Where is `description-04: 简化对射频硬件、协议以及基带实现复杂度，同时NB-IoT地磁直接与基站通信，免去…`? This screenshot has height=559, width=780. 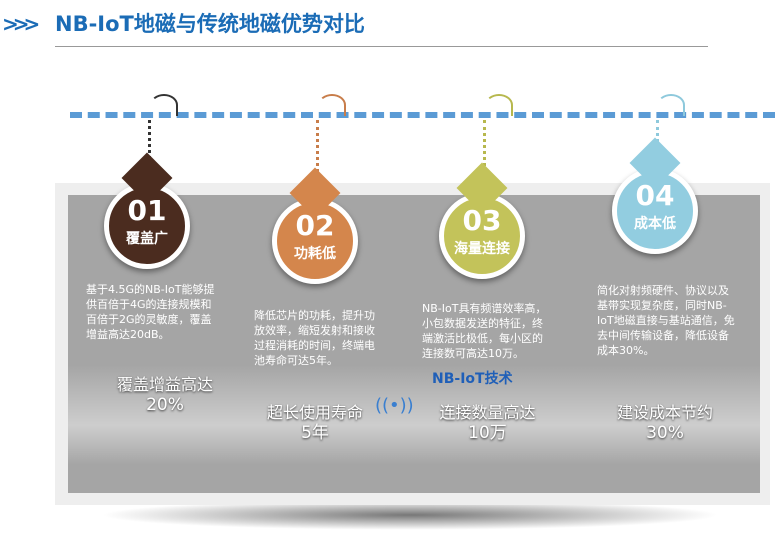 description-04: 简化对射频硬件、协议以及基带实现复杂度，同时NB-IoT地磁直接与基站通信，免去… is located at coordinates (666, 320).